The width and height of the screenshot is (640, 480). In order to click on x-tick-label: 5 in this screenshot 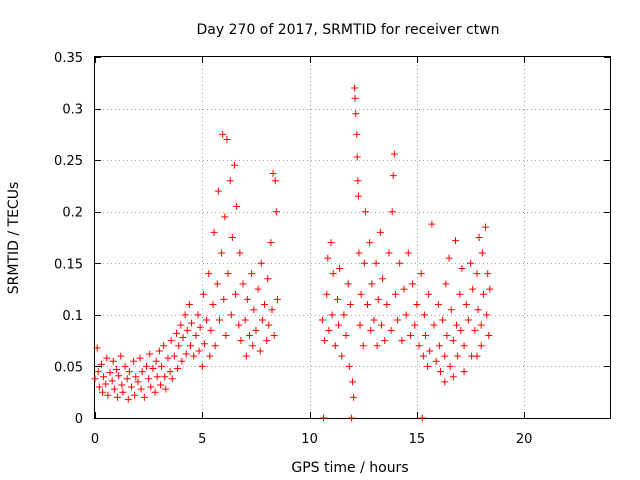, I will do `click(202, 439)`.